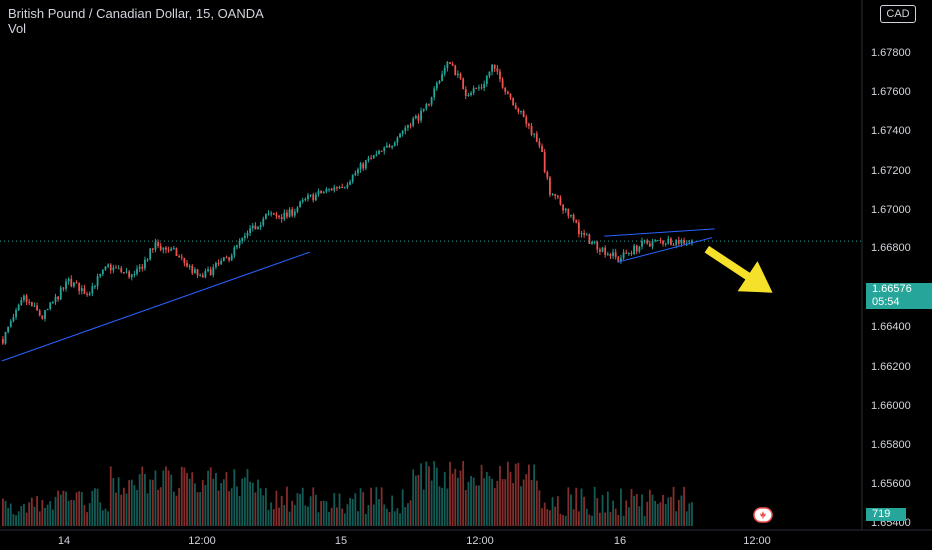 The image size is (932, 550). I want to click on current-volume-badge: 719, so click(886, 514).